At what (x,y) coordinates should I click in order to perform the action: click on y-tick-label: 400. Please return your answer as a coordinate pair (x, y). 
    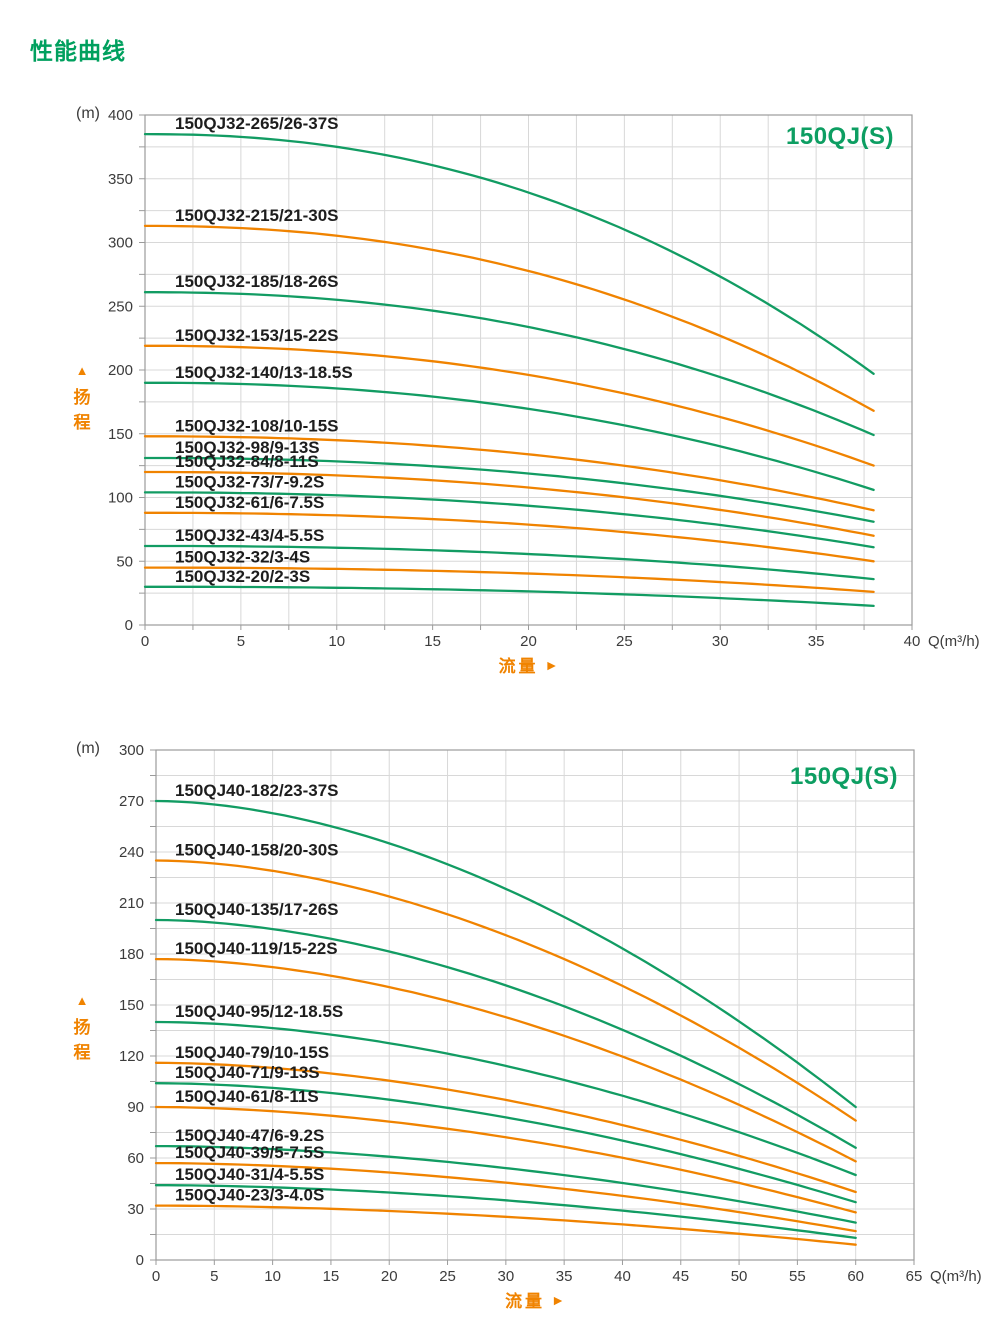
    Looking at the image, I should click on (120, 115).